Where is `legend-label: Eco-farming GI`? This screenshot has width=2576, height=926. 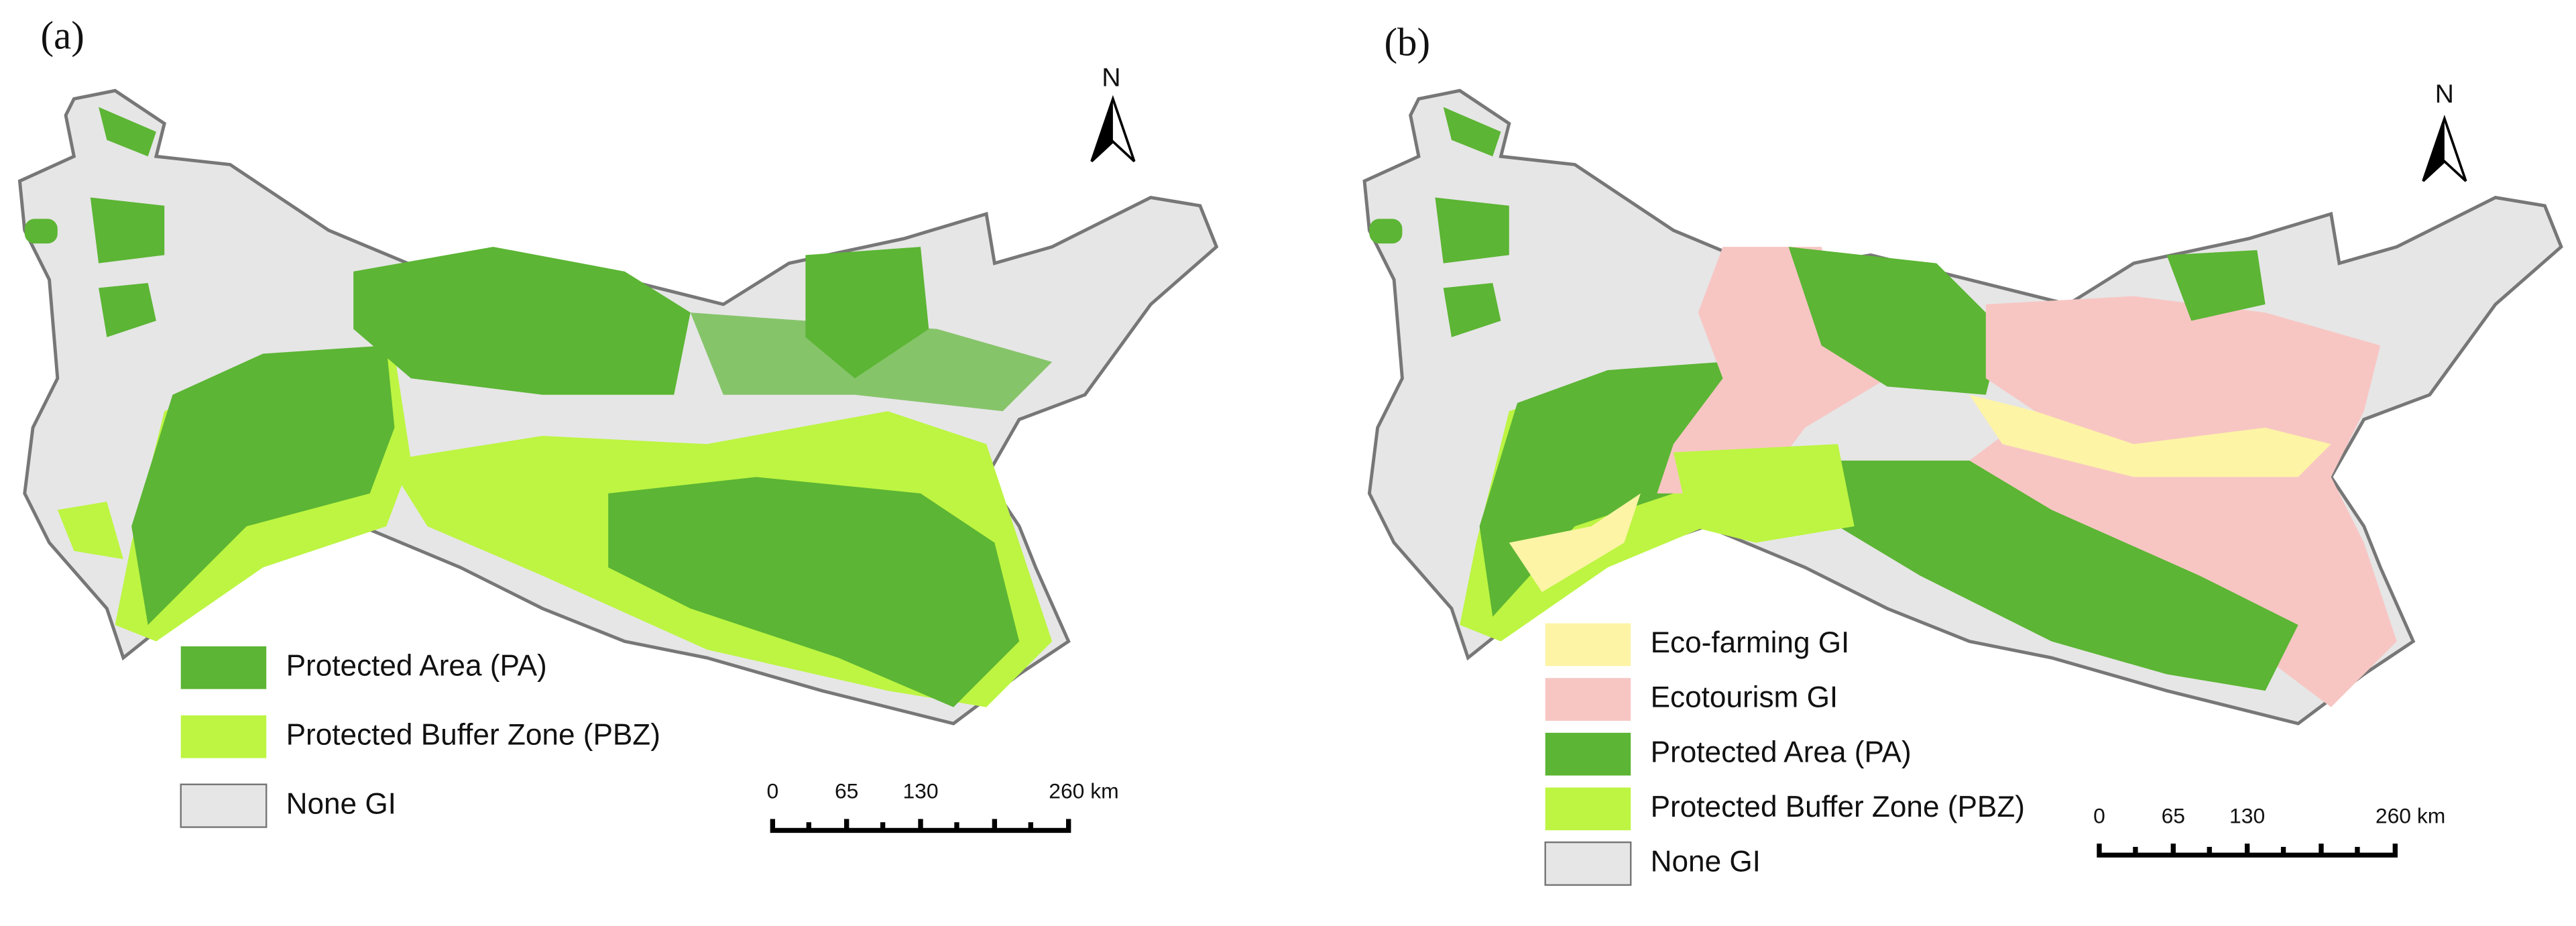
legend-label: Eco-farming GI is located at coordinates (1750, 642).